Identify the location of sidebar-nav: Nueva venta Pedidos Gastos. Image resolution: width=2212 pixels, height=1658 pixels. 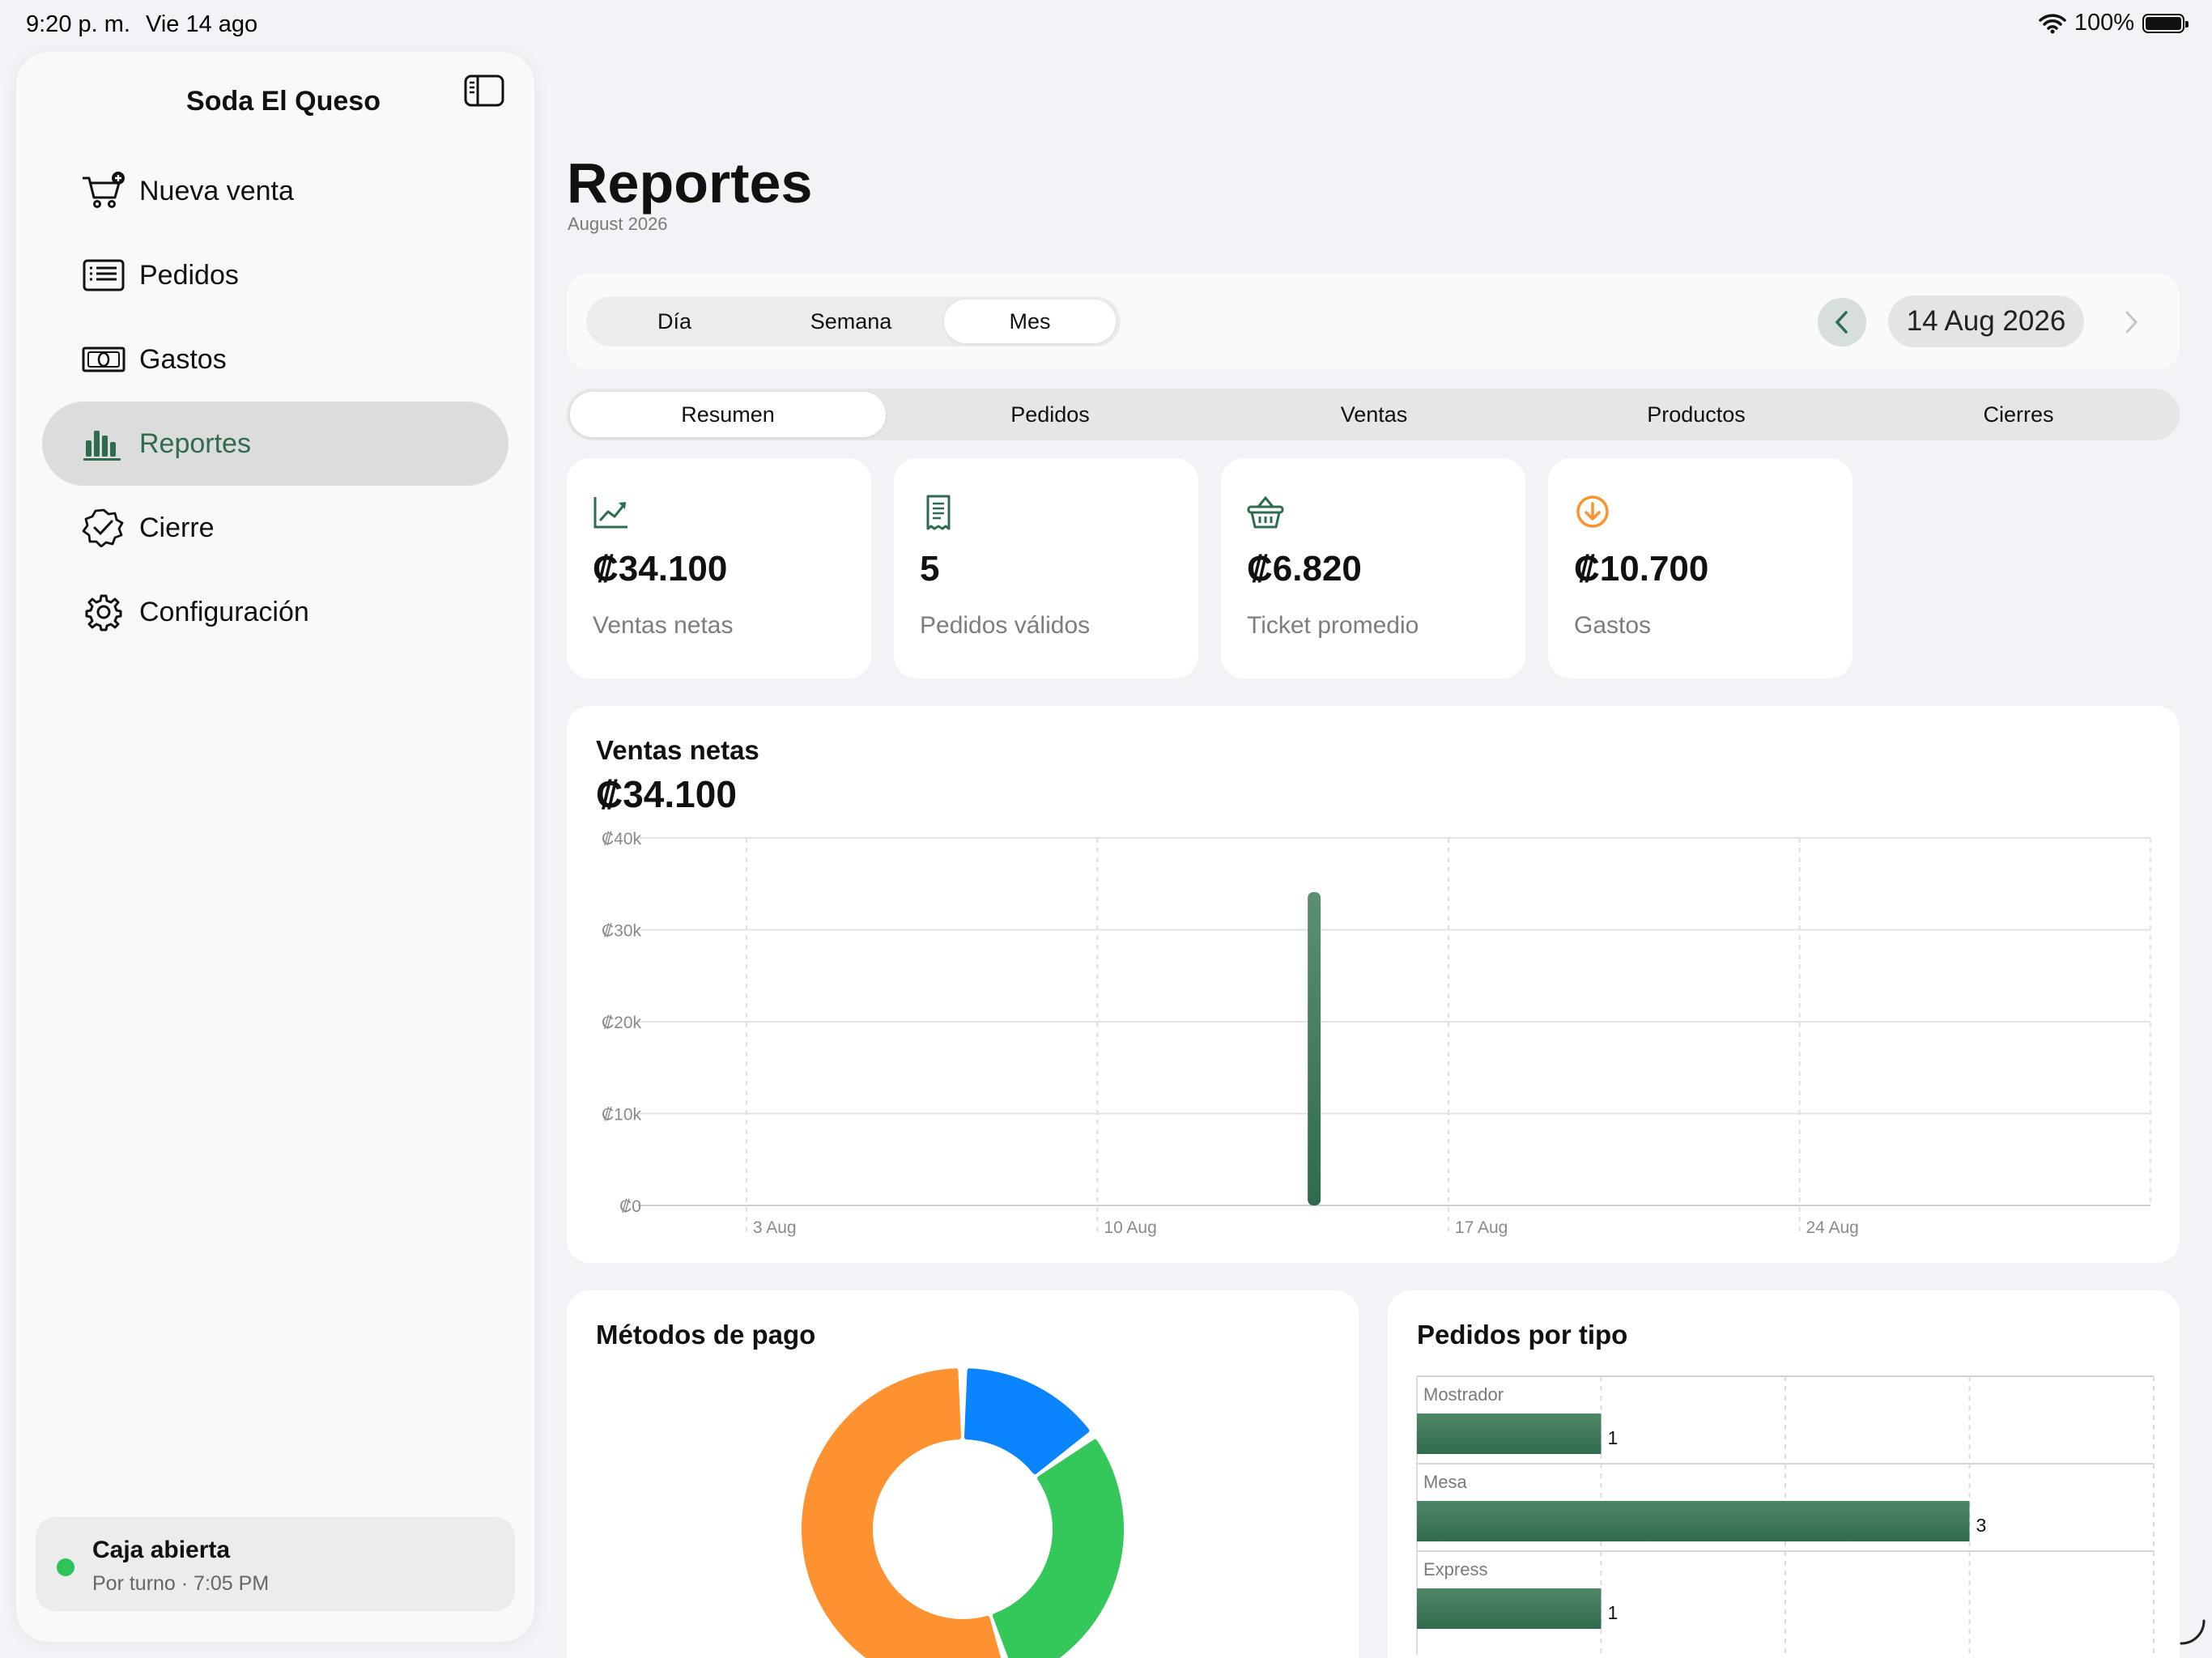
(275, 401).